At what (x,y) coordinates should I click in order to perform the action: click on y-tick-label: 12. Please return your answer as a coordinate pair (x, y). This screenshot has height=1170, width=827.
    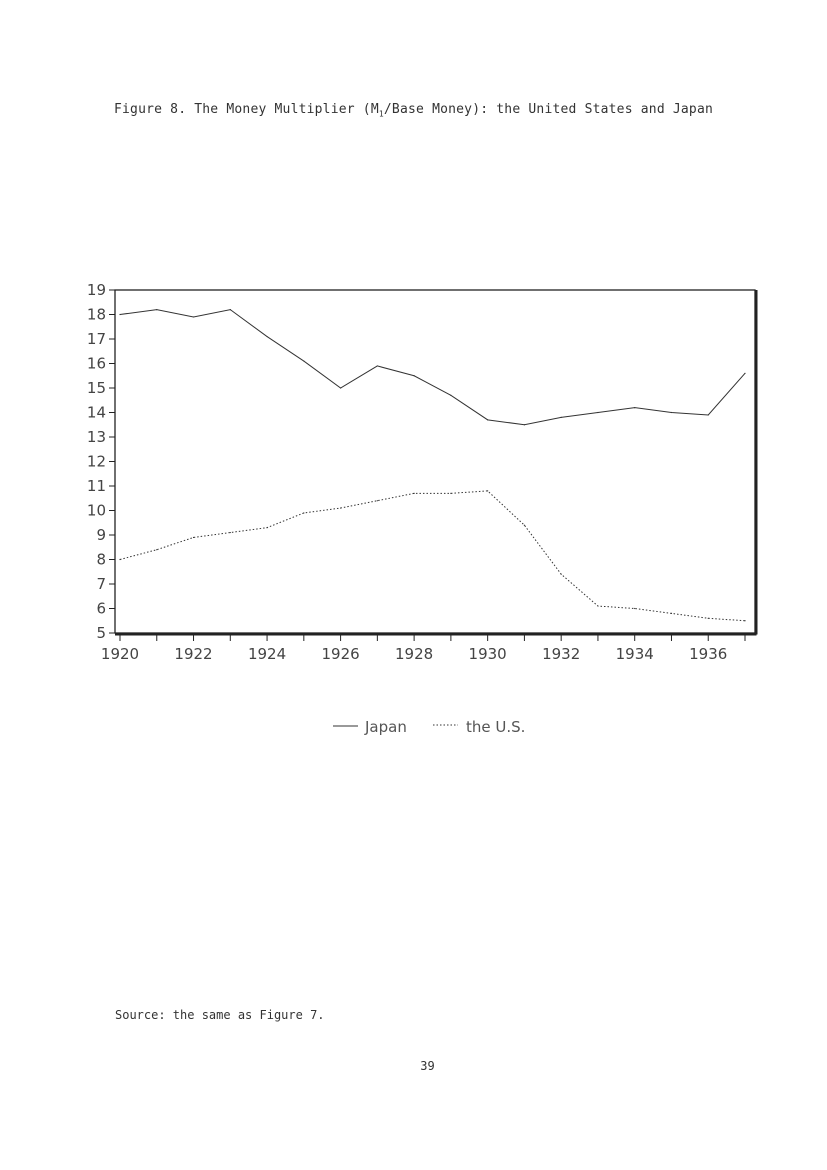
    Looking at the image, I should click on (96, 462).